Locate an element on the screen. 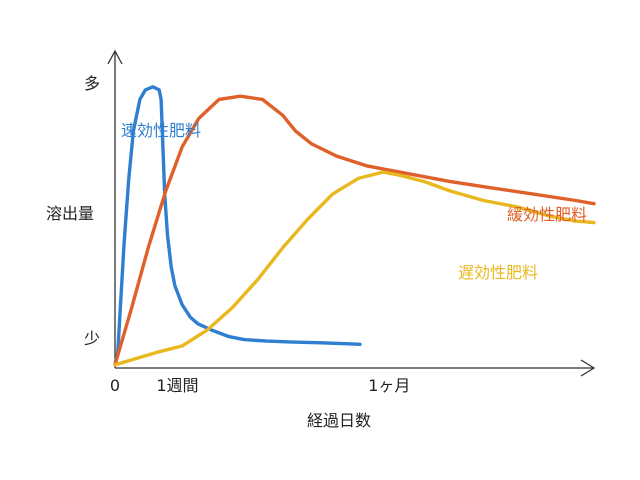 The width and height of the screenshot is (640, 480). x-axis-label: 経過日数 is located at coordinates (339, 420).